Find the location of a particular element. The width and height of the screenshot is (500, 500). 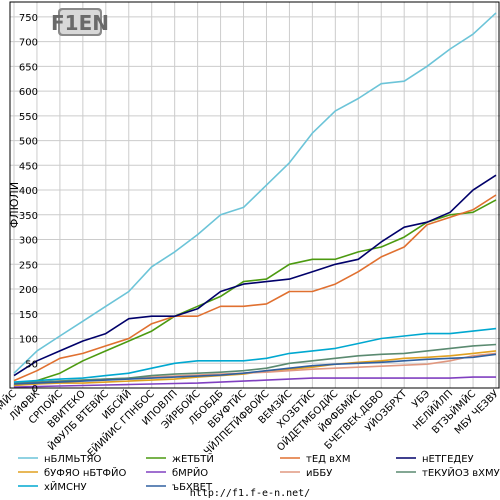

legend-label: ъБХВЕТ is located at coordinates (192, 487).